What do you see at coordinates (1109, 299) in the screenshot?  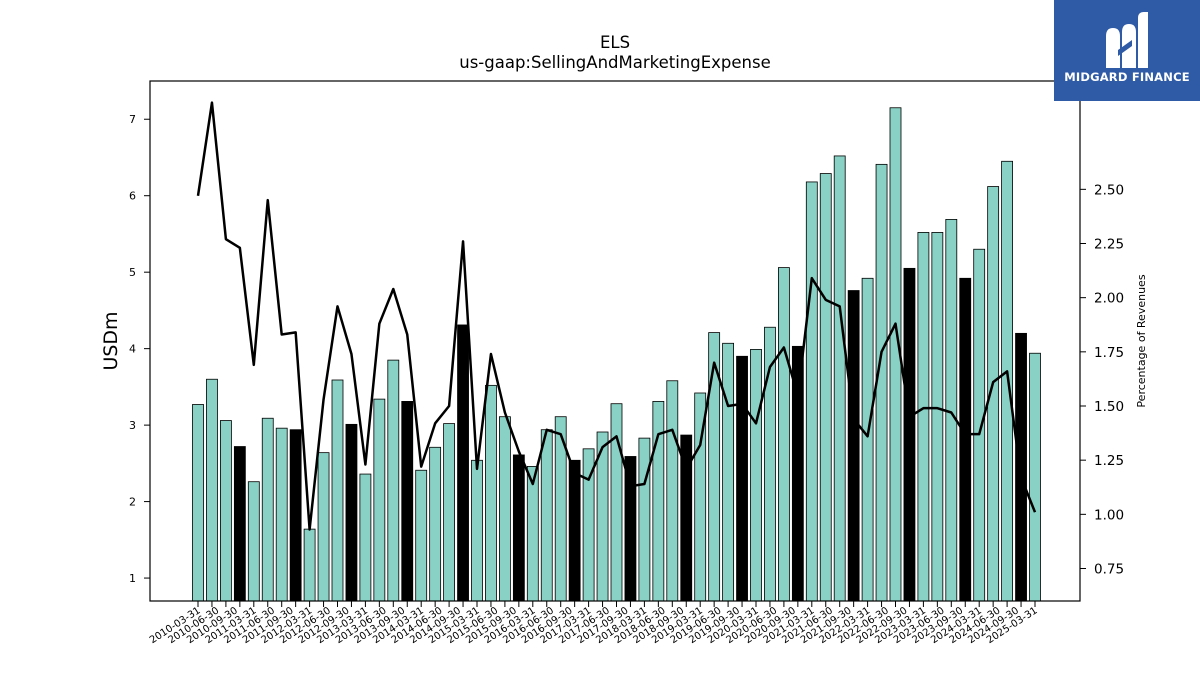 I see `y2-tick-label: 2.00` at bounding box center [1109, 299].